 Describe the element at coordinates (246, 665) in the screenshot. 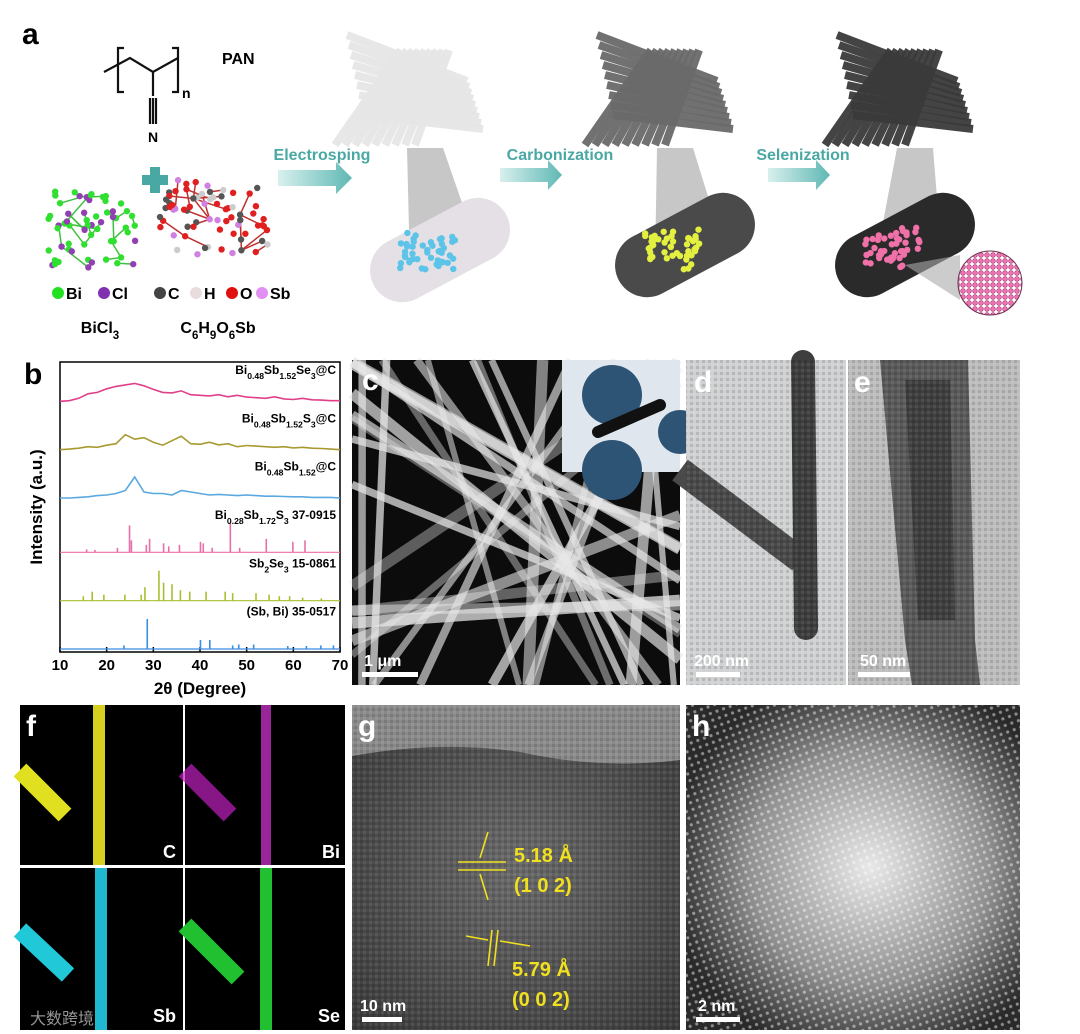

I see `x-tick-label: 50` at that location.